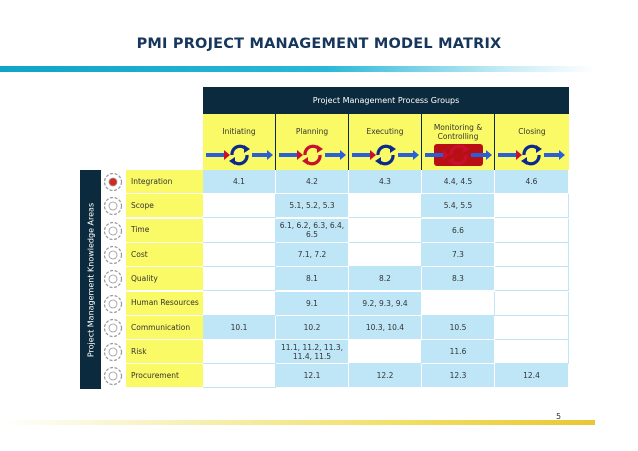 The width and height of the screenshot is (638, 451). What do you see at coordinates (239, 142) in the screenshot?
I see `process-group-1: Initiating` at bounding box center [239, 142].